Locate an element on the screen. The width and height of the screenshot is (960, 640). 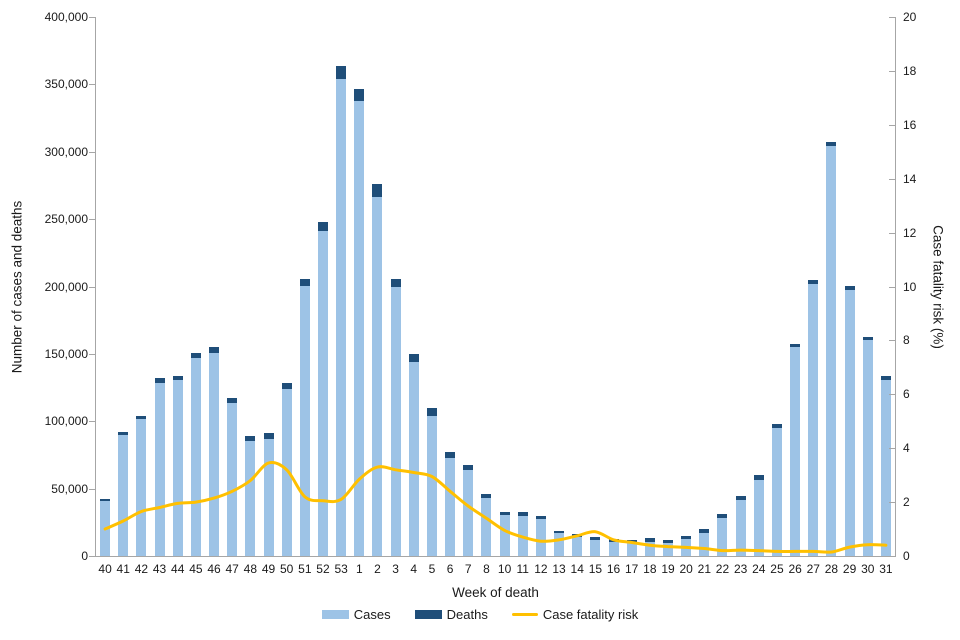
x-tick-label: 15 is located at coordinates (595, 569).